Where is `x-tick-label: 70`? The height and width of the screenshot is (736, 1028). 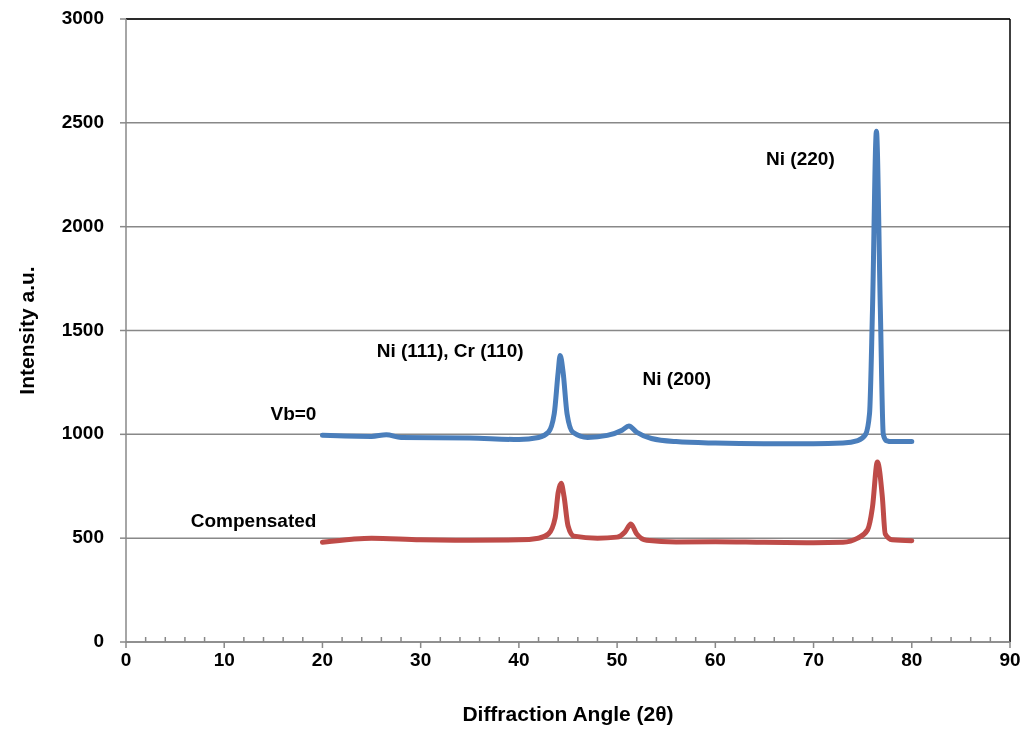
x-tick-label: 70 is located at coordinates (813, 659).